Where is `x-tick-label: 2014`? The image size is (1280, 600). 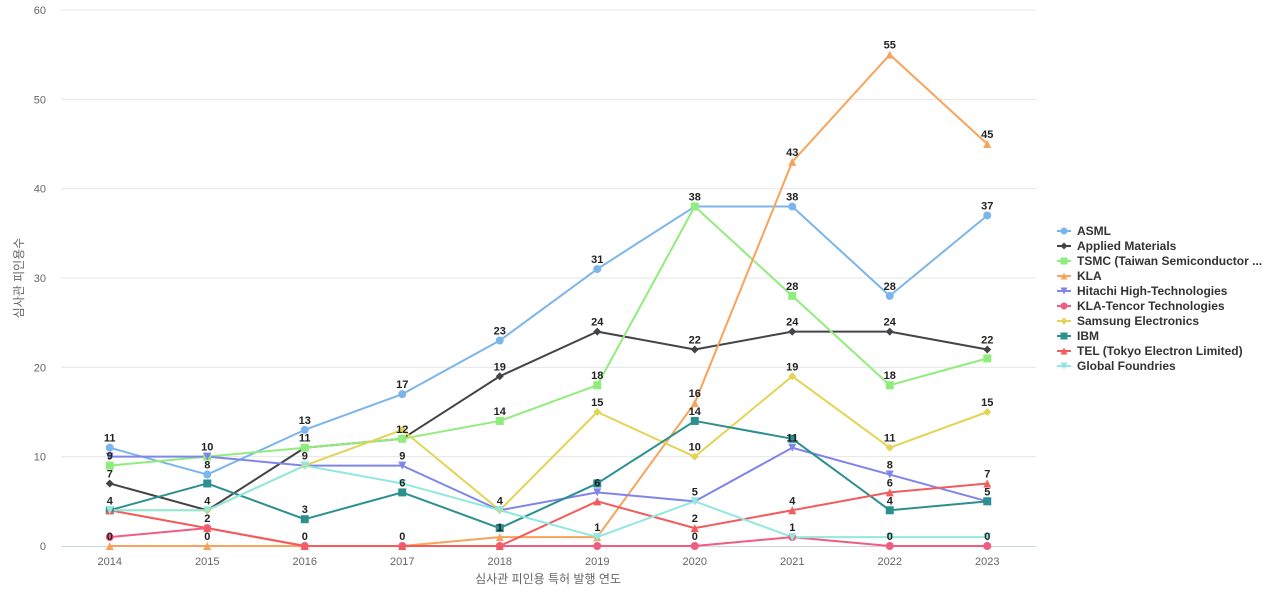 x-tick-label: 2014 is located at coordinates (110, 562).